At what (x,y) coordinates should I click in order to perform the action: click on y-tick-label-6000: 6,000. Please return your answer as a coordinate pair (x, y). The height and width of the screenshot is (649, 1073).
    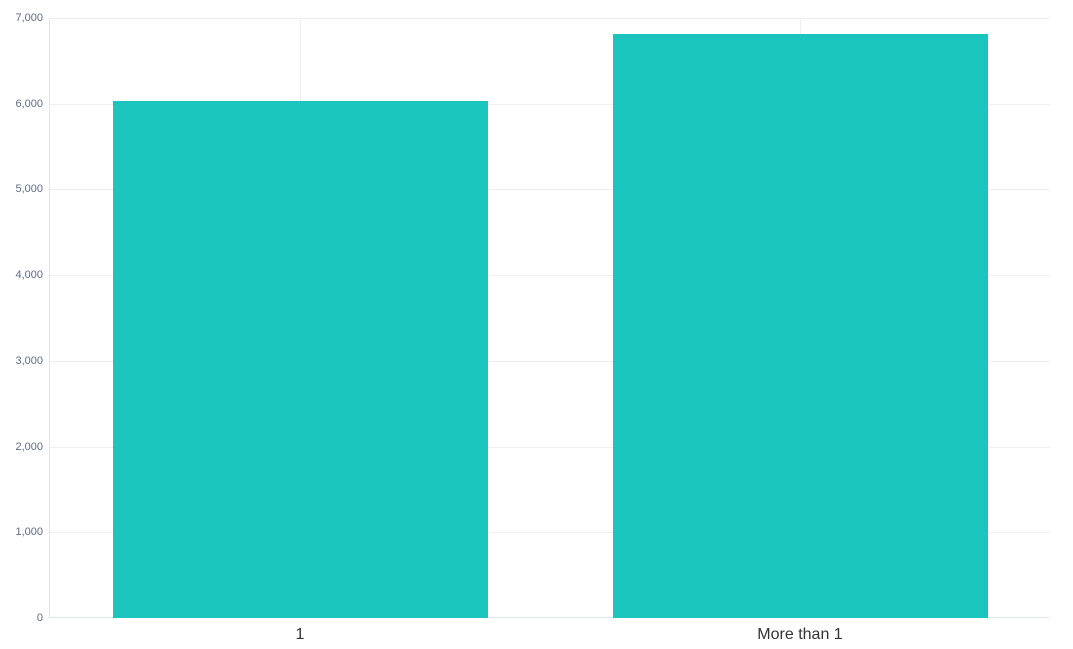
    Looking at the image, I should click on (29, 103).